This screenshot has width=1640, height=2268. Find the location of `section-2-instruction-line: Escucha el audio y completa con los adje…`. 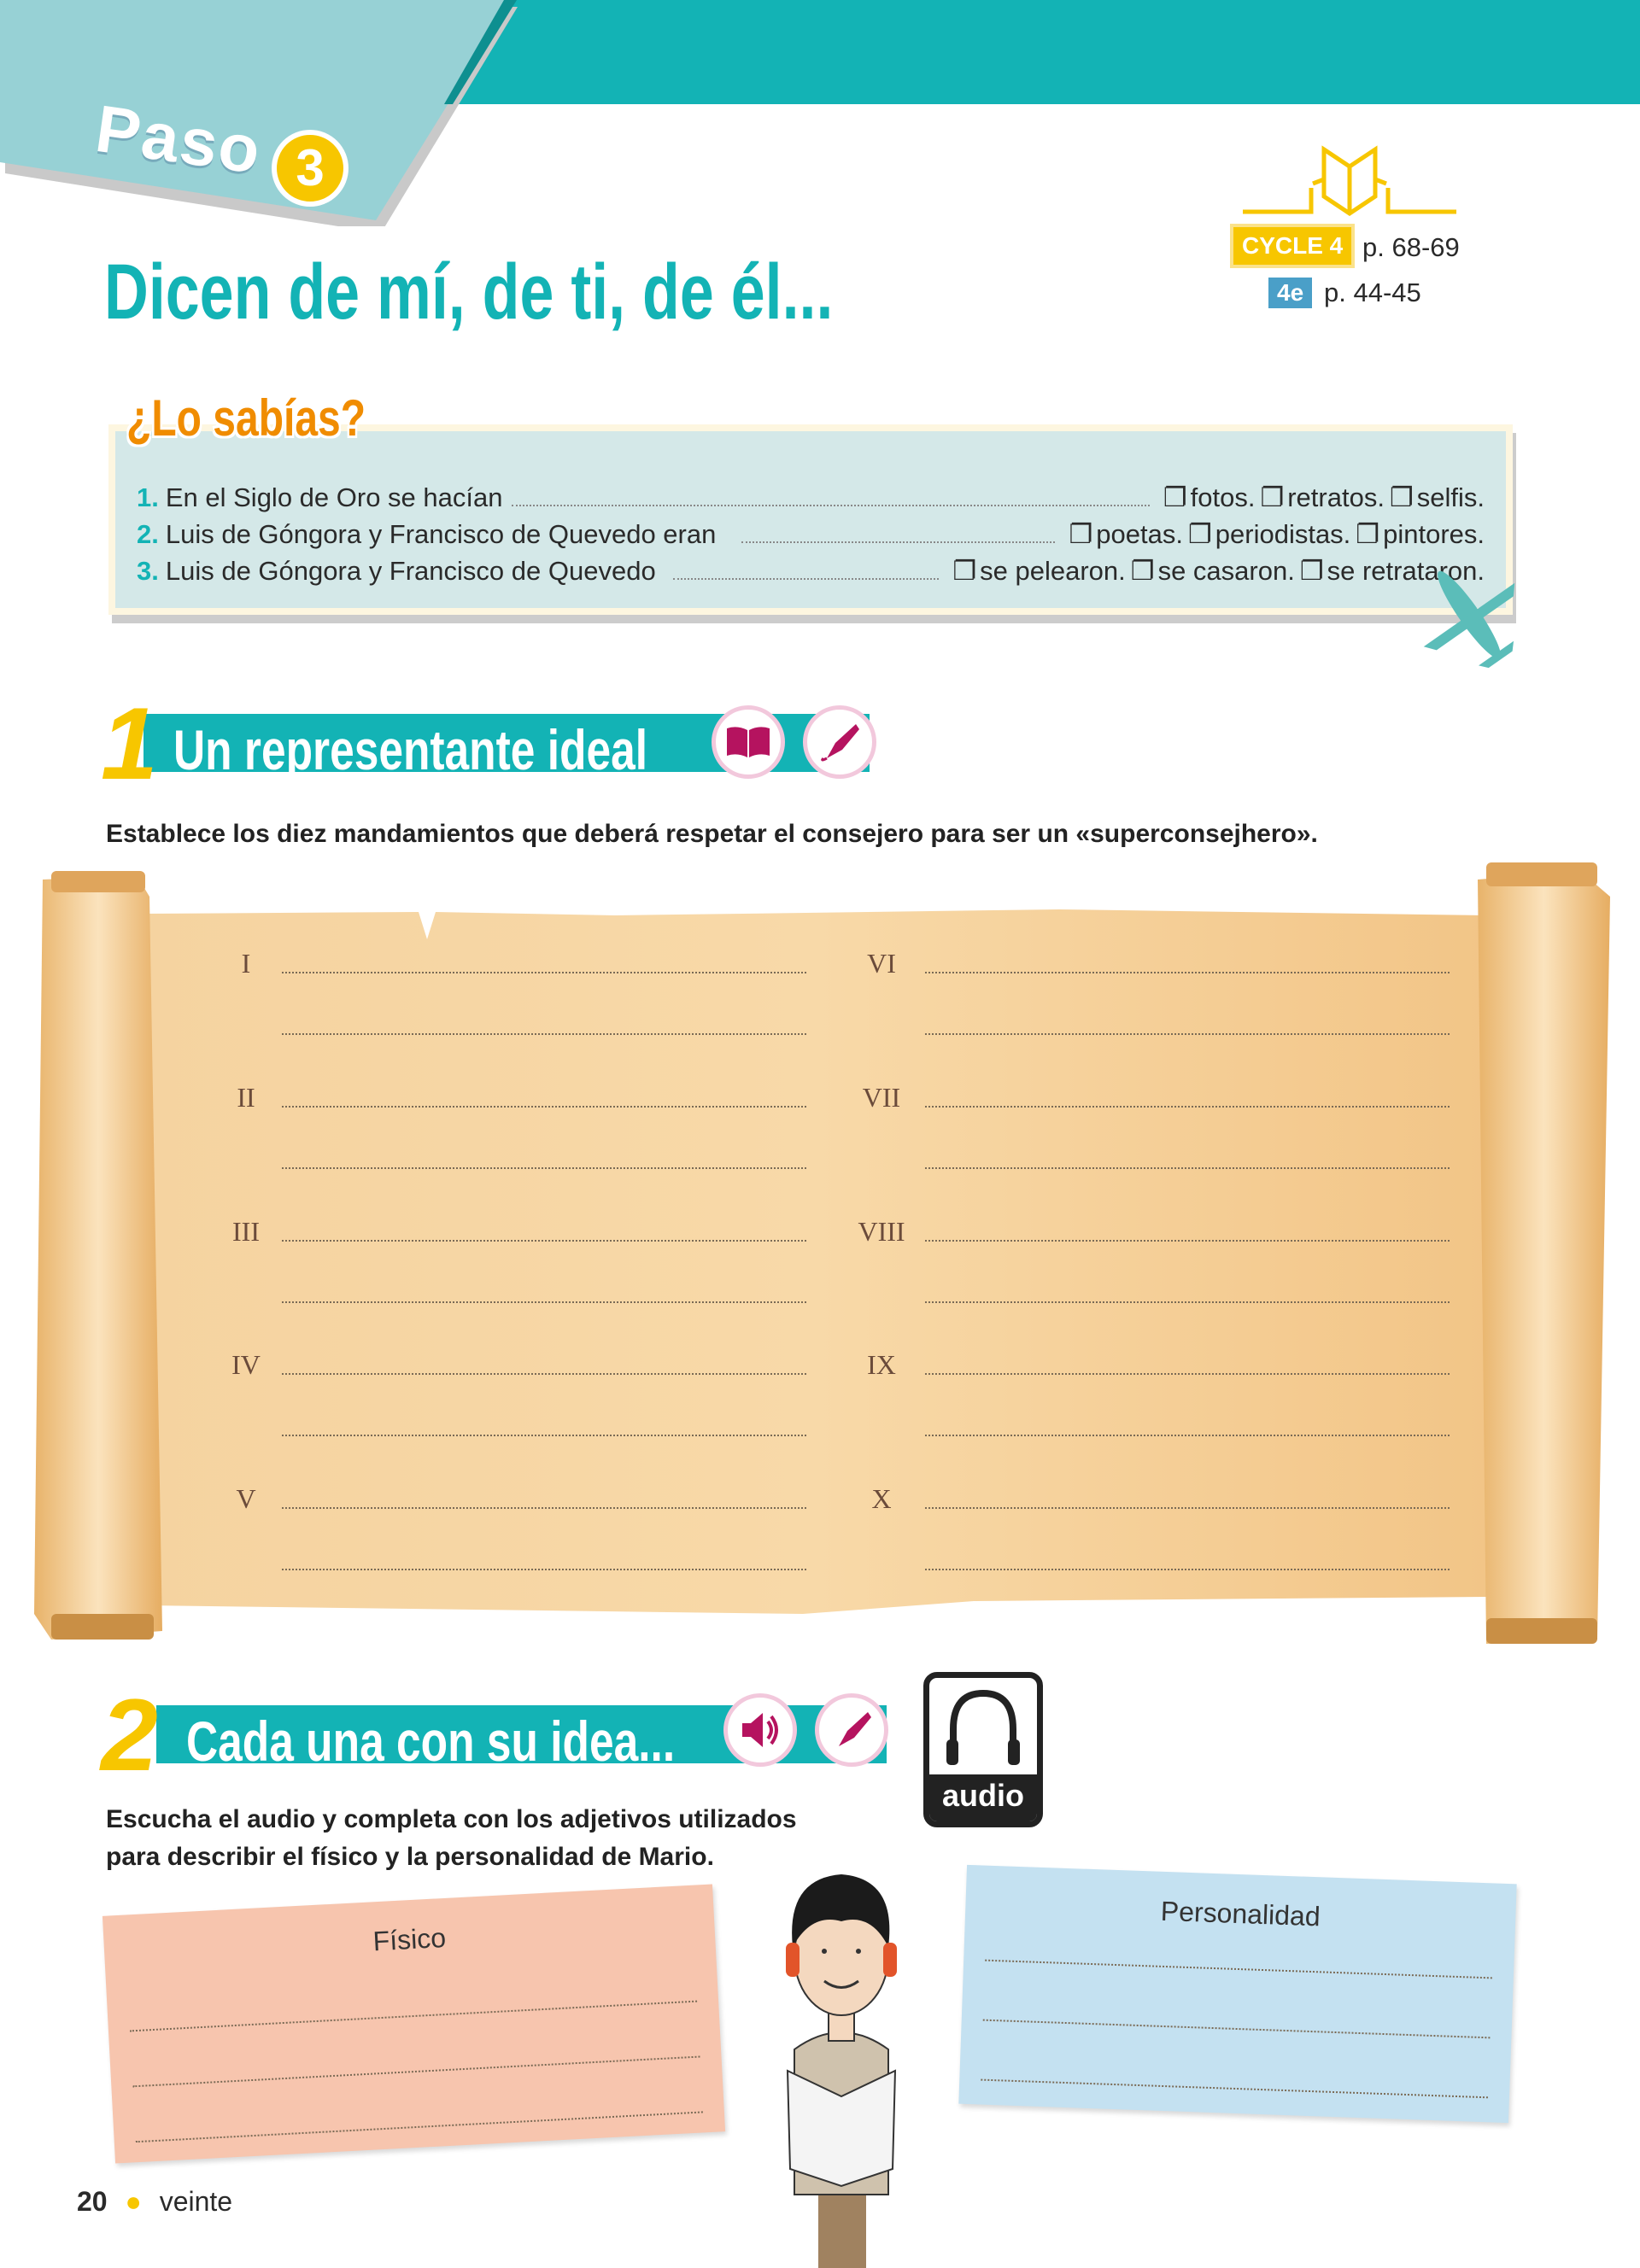

section-2-instruction-line: Escucha el audio y completa con los adje… is located at coordinates (451, 1819).